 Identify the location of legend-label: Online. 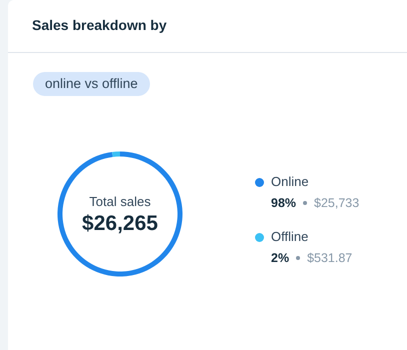
(290, 182).